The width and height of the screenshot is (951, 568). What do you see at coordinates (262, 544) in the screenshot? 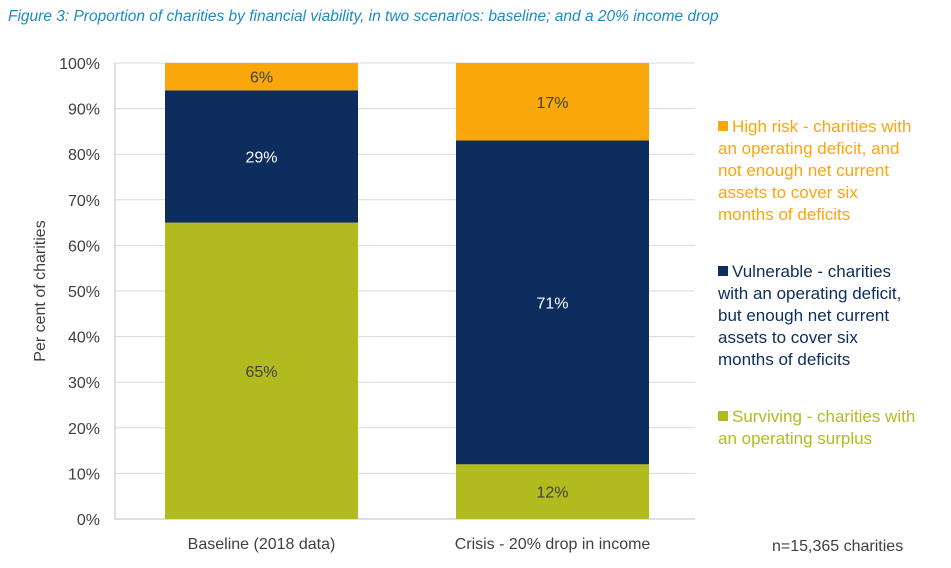
I see `x-tick-label: Baseline (2018 data)` at bounding box center [262, 544].